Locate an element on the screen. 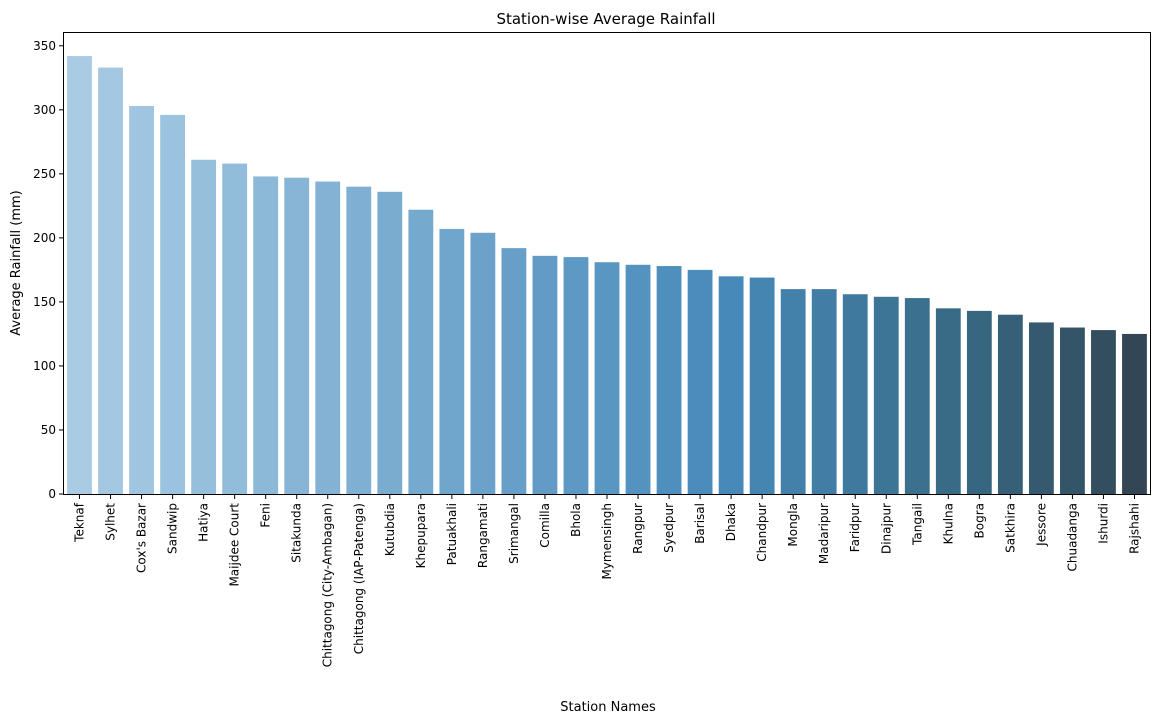 This screenshot has width=1160, height=728. bar-khulna is located at coordinates (948, 401).